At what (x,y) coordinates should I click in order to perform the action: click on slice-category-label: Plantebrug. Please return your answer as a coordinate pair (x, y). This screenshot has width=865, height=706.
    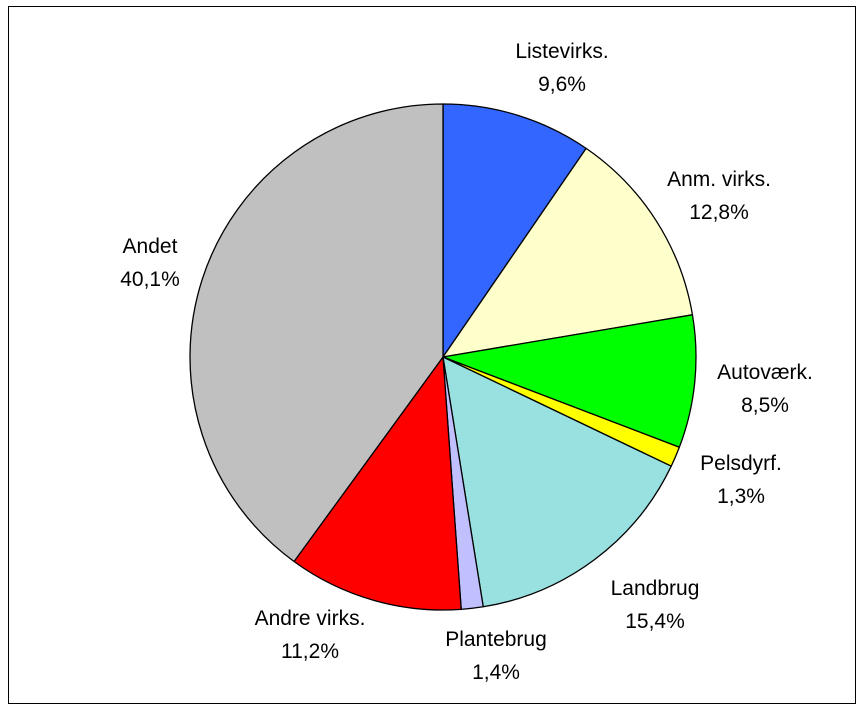
    Looking at the image, I should click on (496, 639).